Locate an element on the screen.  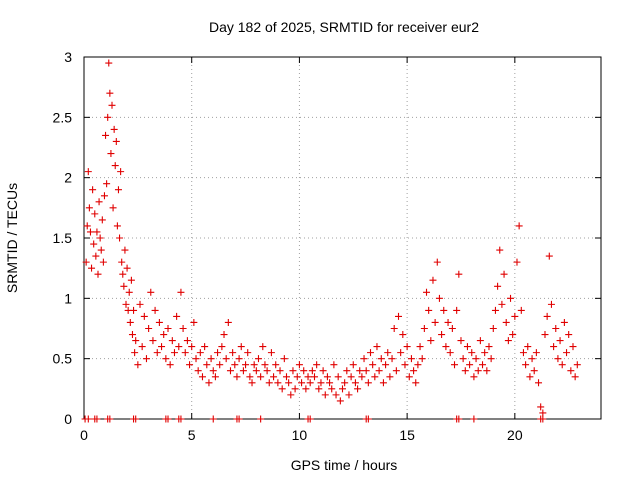
x-tick-label: 10 is located at coordinates (300, 435).